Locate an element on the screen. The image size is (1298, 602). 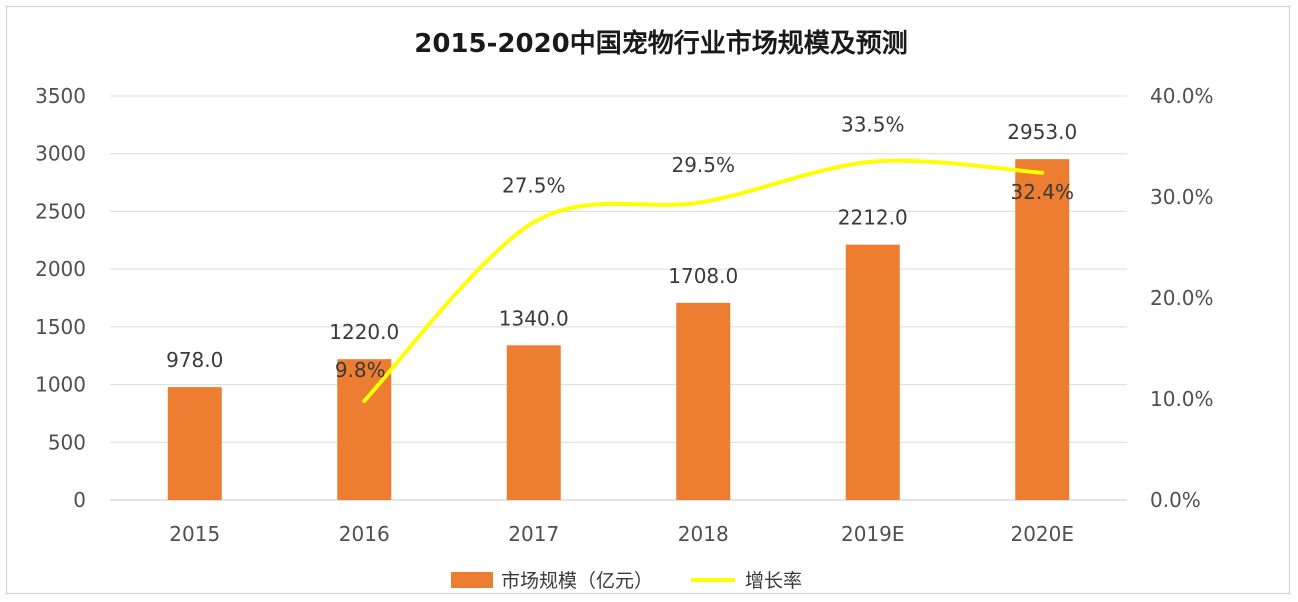
chart-title: 2015-2020中国宠物行业市场规模及预测 is located at coordinates (661, 43).